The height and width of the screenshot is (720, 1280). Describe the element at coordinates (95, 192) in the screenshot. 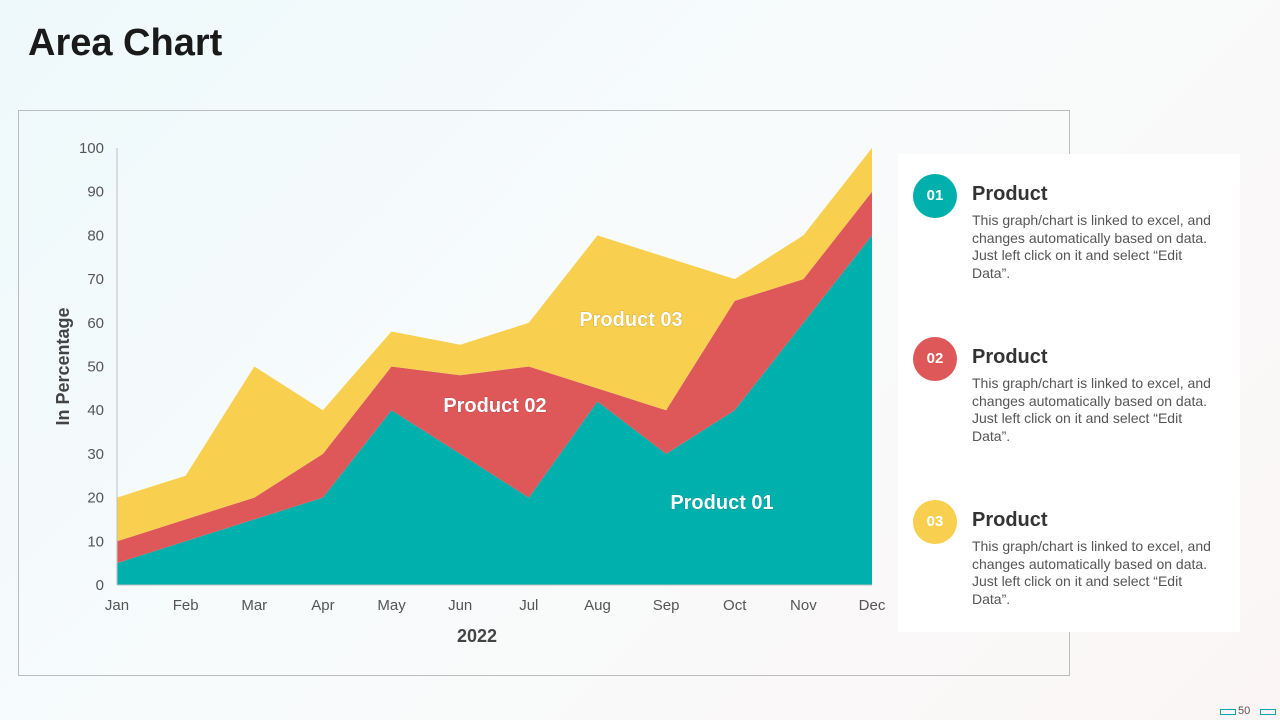

I see `y-tick-label: 90` at that location.